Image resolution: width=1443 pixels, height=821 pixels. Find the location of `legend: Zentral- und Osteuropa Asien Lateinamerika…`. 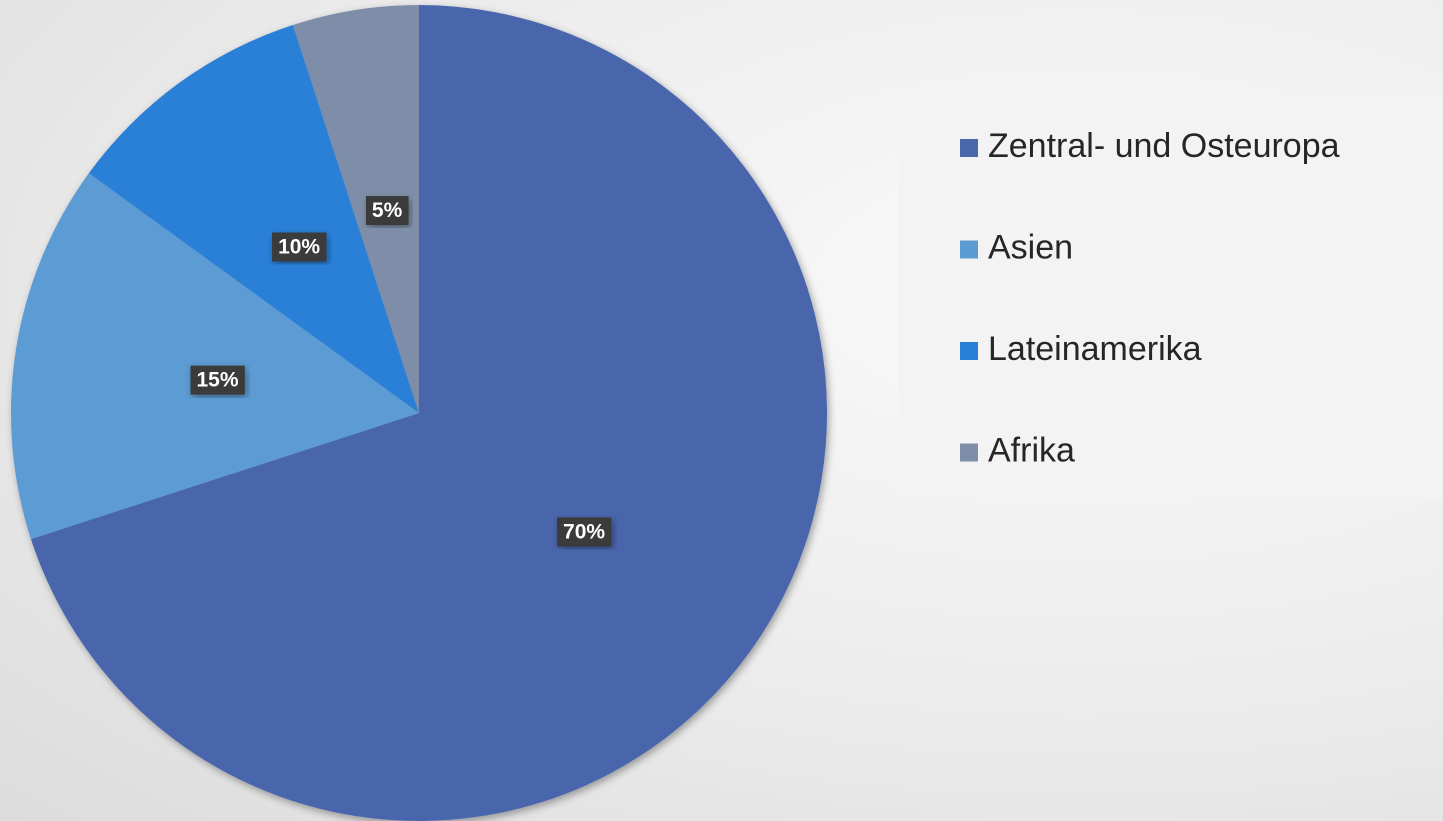

legend: Zentral- und Osteuropa Asien Lateinamerika… is located at coordinates (1150, 298).